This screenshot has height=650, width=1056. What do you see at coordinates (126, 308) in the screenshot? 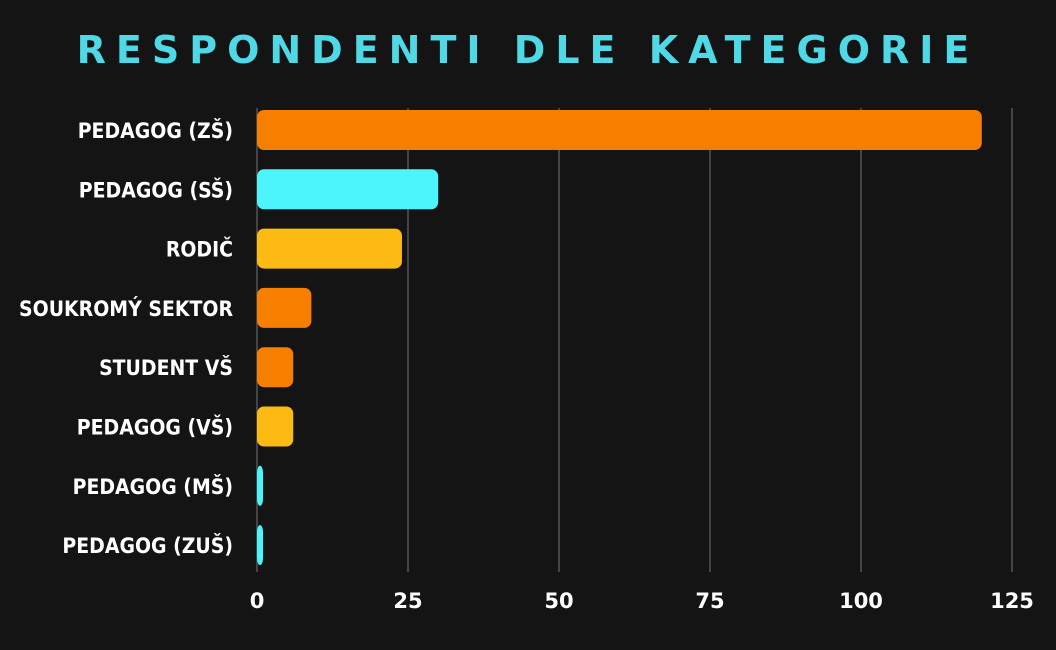
I see `category-label: SOUKROMÝ SEKTOR` at bounding box center [126, 308].